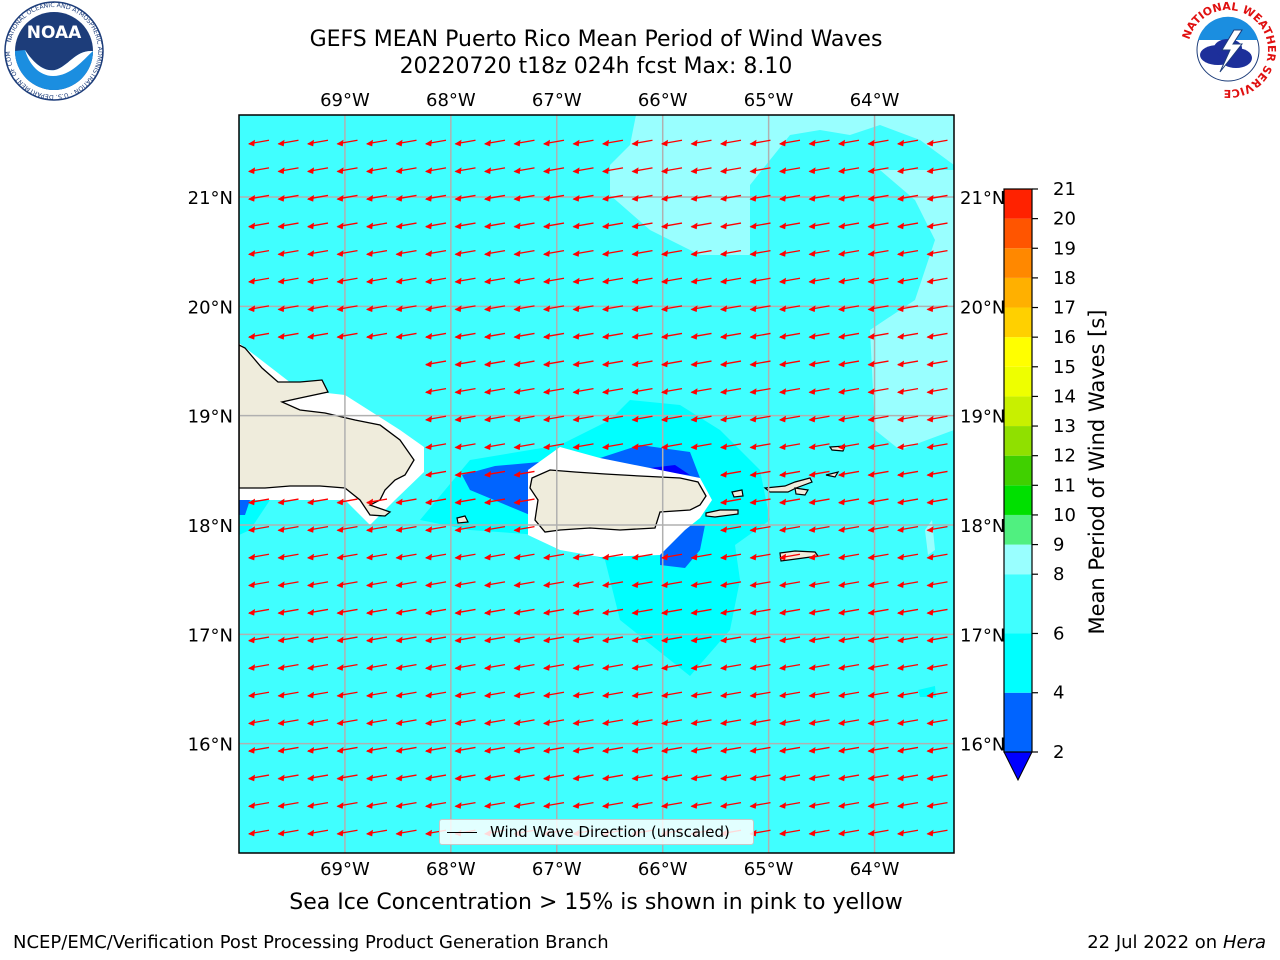 This screenshot has width=1280, height=960. What do you see at coordinates (1018, 766) in the screenshot?
I see `colorbar-under-extension` at bounding box center [1018, 766].